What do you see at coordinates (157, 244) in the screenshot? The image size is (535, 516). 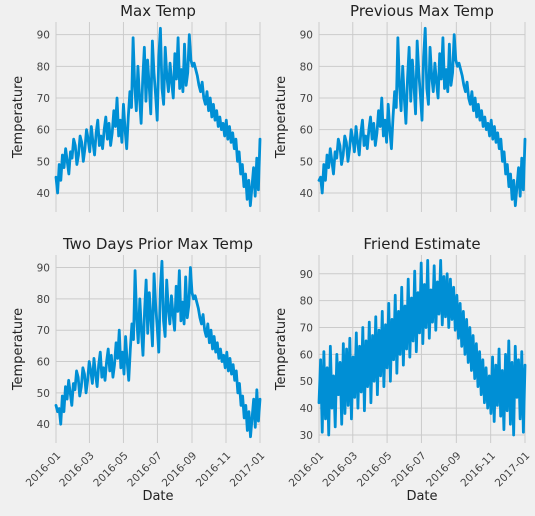 I see `chart-title: Two Days Prior Max Temp` at bounding box center [157, 244].